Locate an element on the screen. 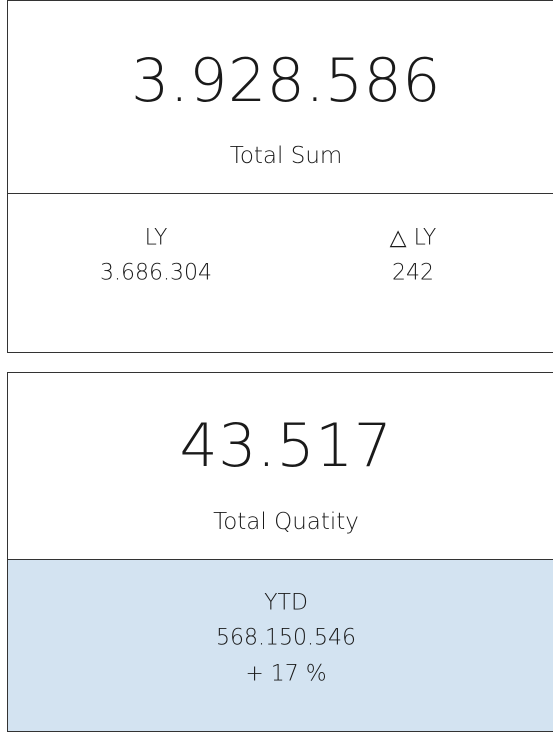 The image size is (553, 732). total-quantity-label: Total Quatity is located at coordinates (286, 522).